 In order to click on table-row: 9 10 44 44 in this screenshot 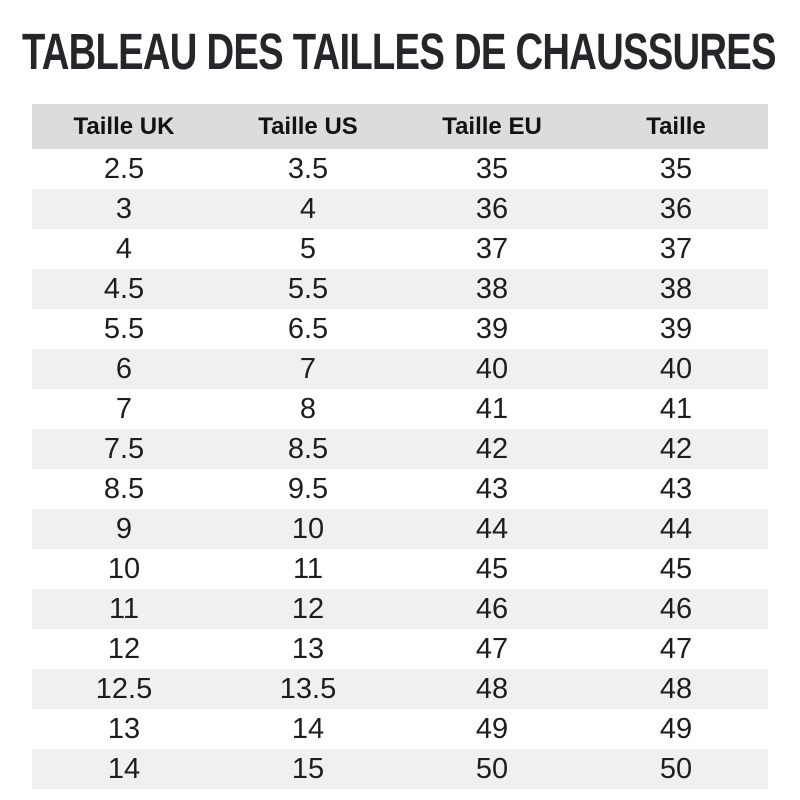, I will do `click(400, 529)`.